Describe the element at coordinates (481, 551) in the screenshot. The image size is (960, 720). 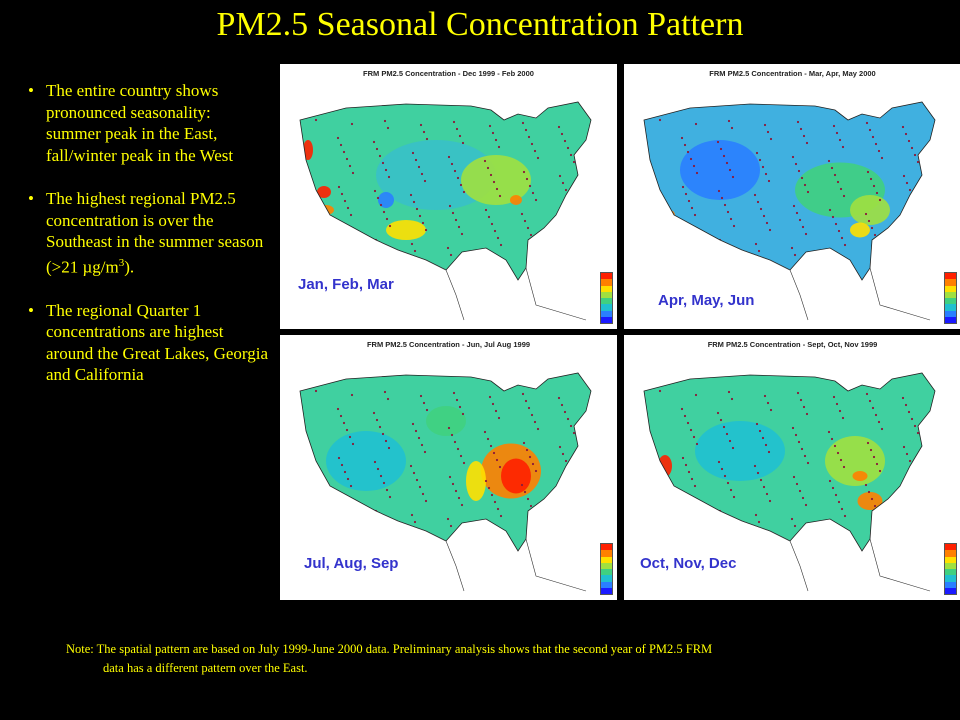
I see `border-lines` at that location.